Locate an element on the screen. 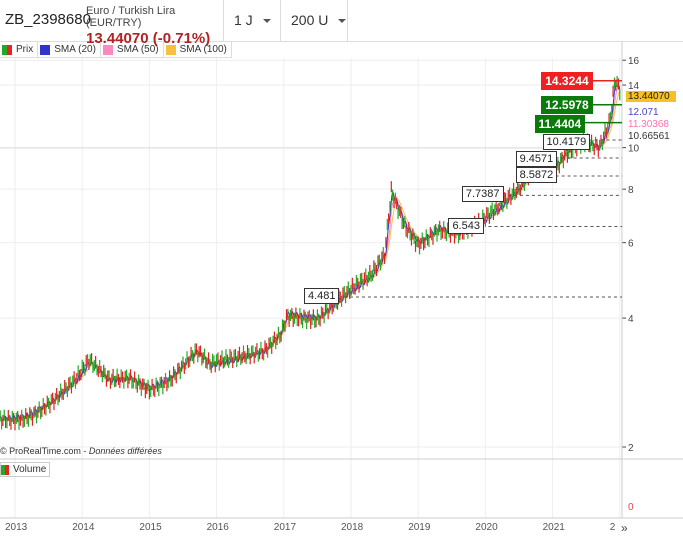 The height and width of the screenshot is (540, 683). x-tick-label: 2020 is located at coordinates (486, 527).